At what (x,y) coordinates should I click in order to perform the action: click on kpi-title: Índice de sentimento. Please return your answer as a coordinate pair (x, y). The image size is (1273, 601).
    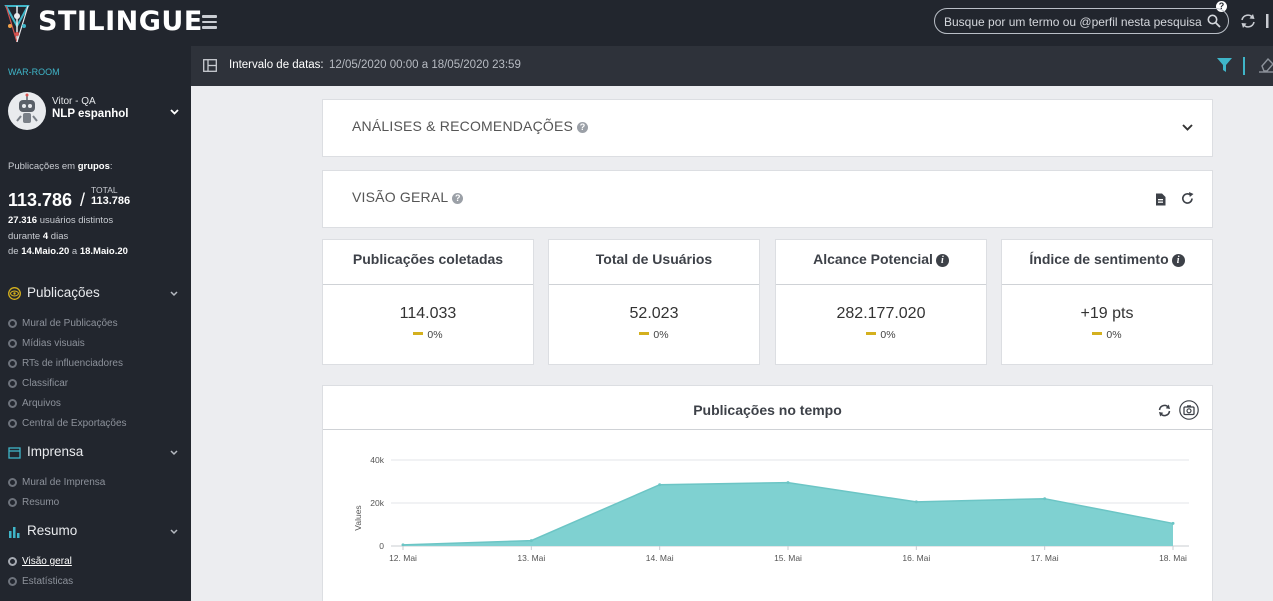
    Looking at the image, I should click on (1099, 259).